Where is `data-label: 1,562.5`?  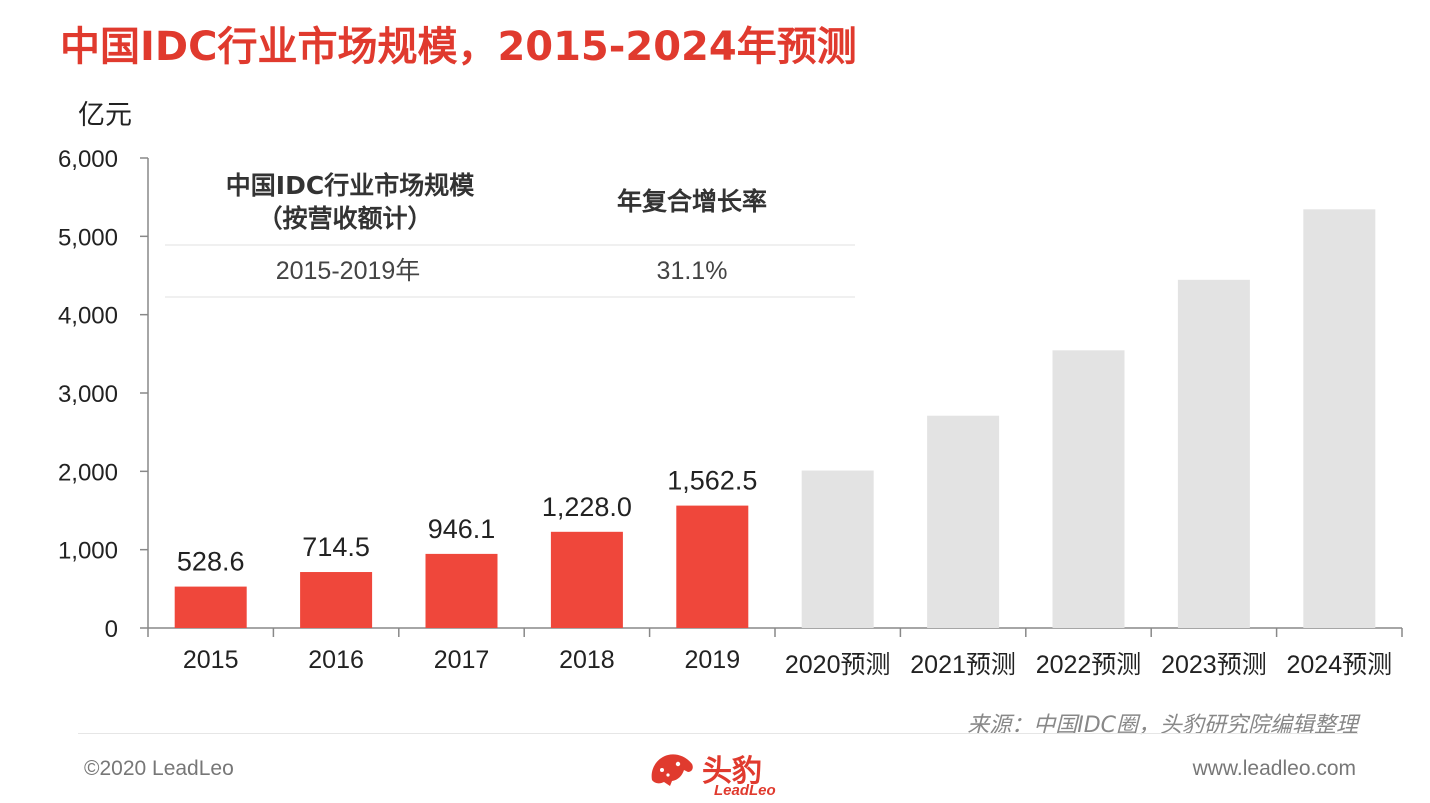 data-label: 1,562.5 is located at coordinates (712, 481).